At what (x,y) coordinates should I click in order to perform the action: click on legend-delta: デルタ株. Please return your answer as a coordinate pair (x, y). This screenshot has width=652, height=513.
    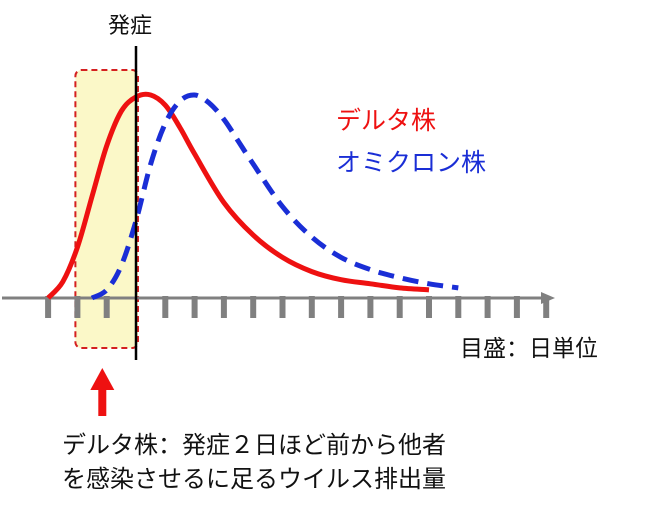
    Looking at the image, I should click on (386, 120).